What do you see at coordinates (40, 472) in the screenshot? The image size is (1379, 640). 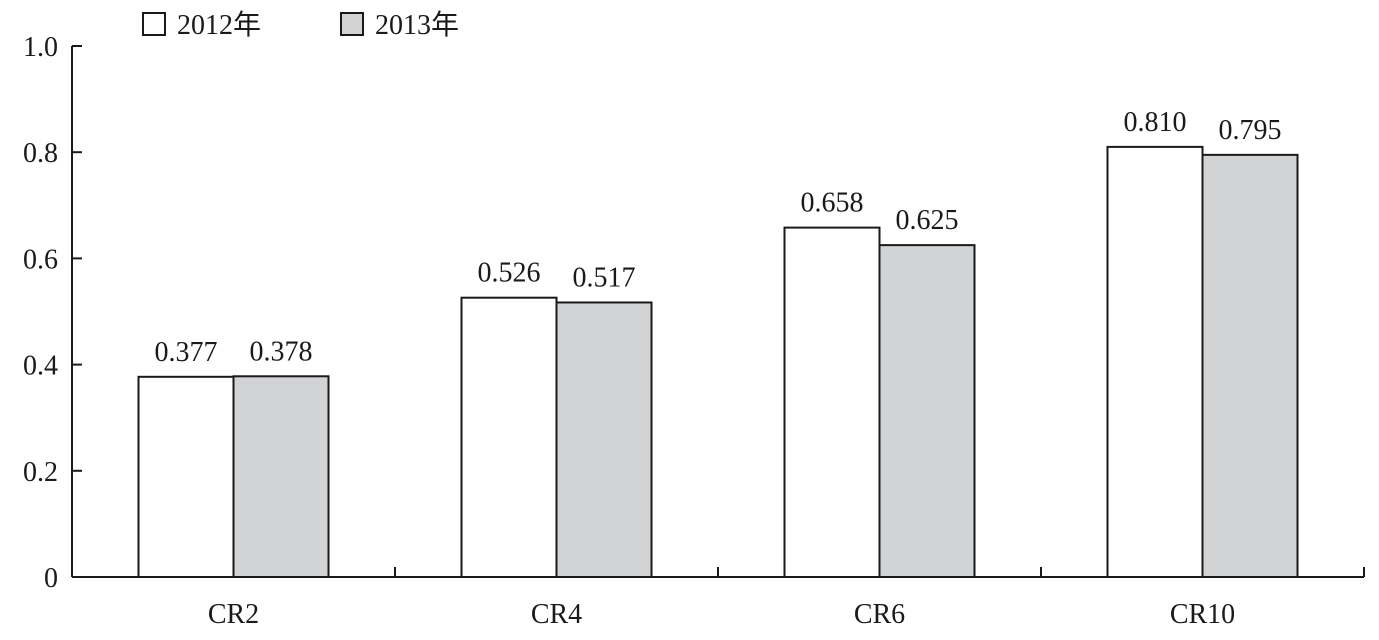 I see `y-tick-label: 0.2` at bounding box center [40, 472].